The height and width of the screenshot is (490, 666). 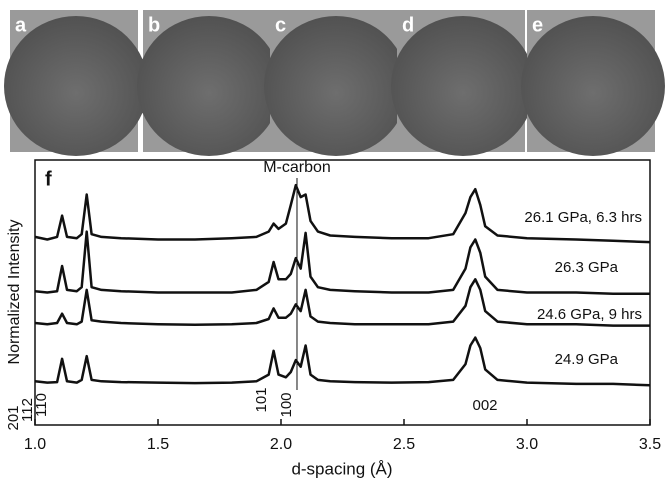 I want to click on peak-label: 201, so click(x=13, y=417).